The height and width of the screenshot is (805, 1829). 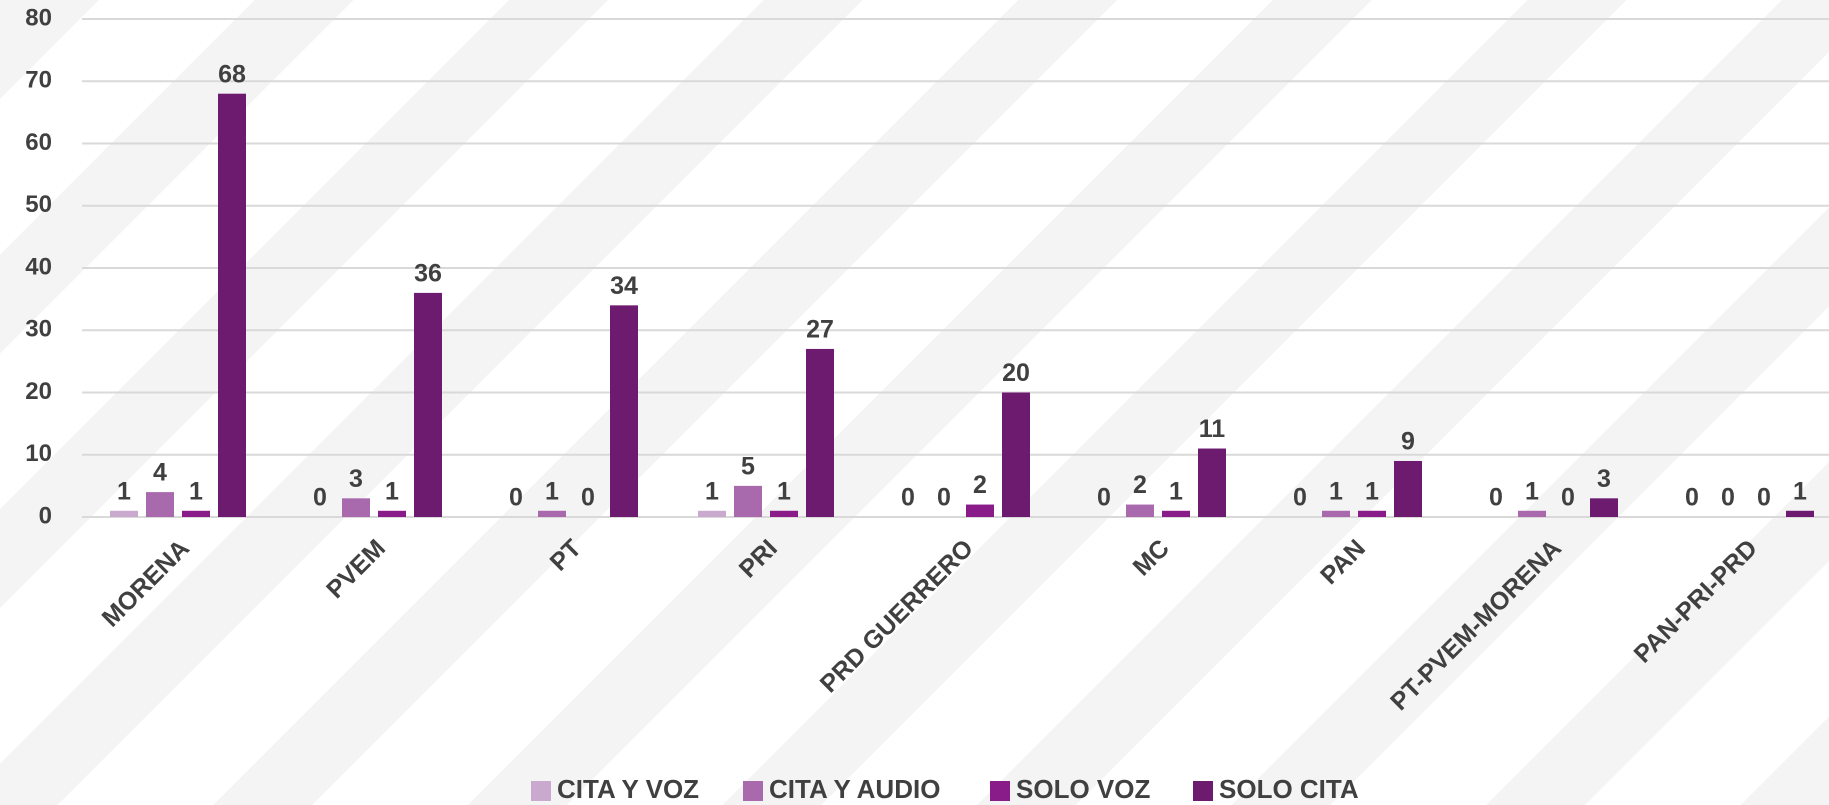 I want to click on y-tick-label: 50, so click(x=38, y=204).